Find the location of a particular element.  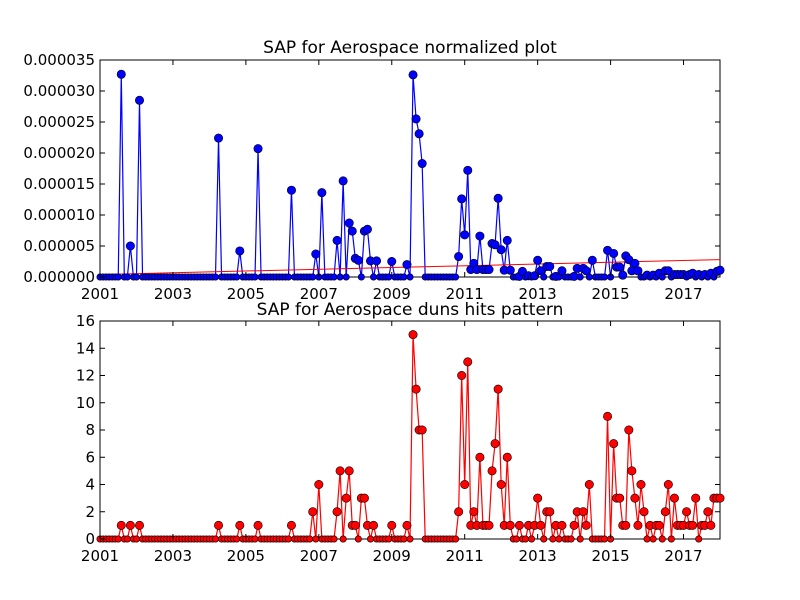

top-y-tick-label: 0.000005 is located at coordinates (59, 246).